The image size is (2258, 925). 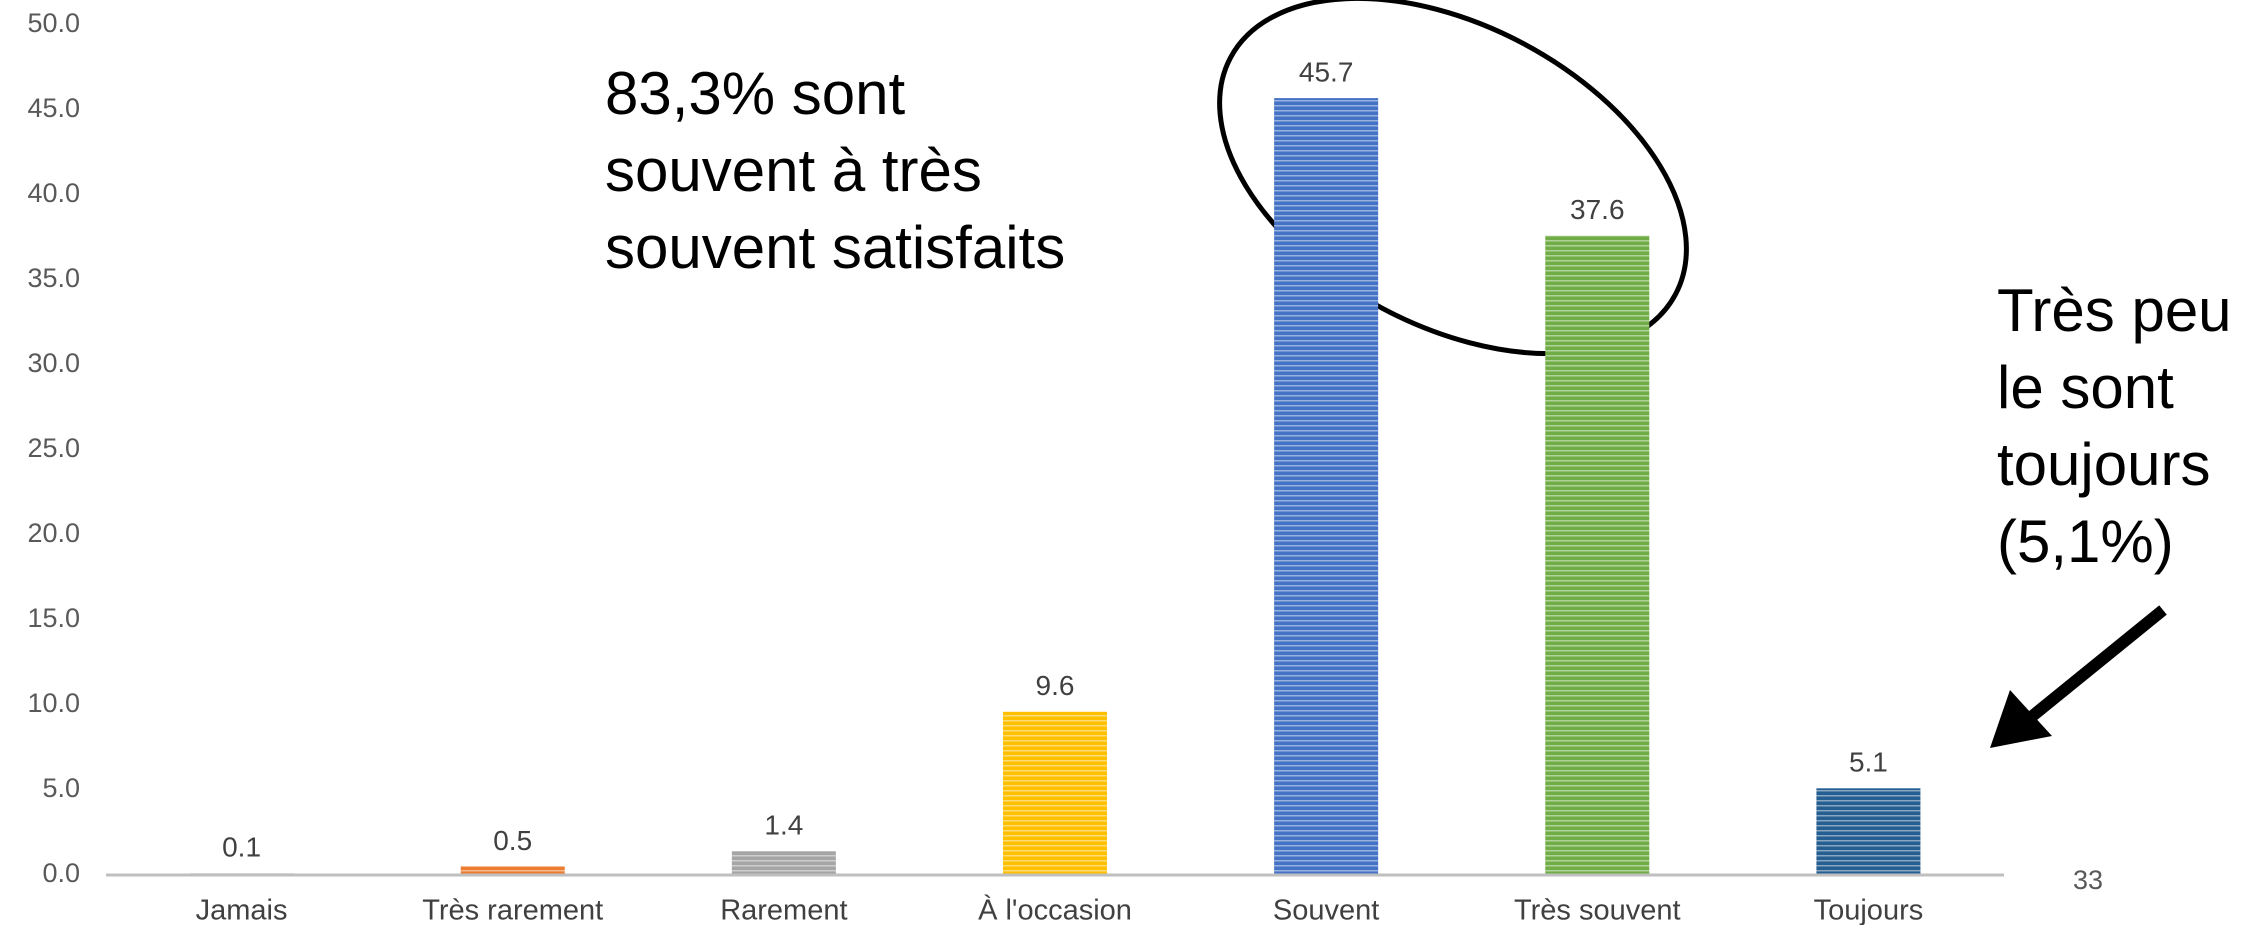 I want to click on y-tick-label: 15.0, so click(x=53, y=618).